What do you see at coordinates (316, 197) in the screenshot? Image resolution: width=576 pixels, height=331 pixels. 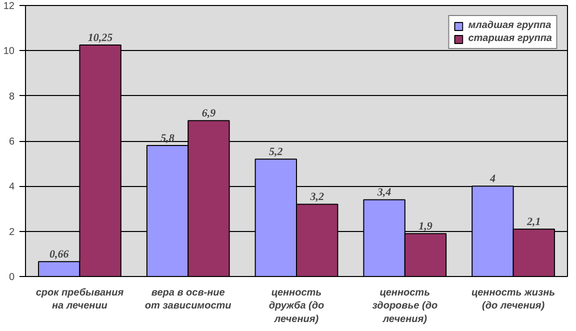 I see `data-label: 3,2` at bounding box center [316, 197].